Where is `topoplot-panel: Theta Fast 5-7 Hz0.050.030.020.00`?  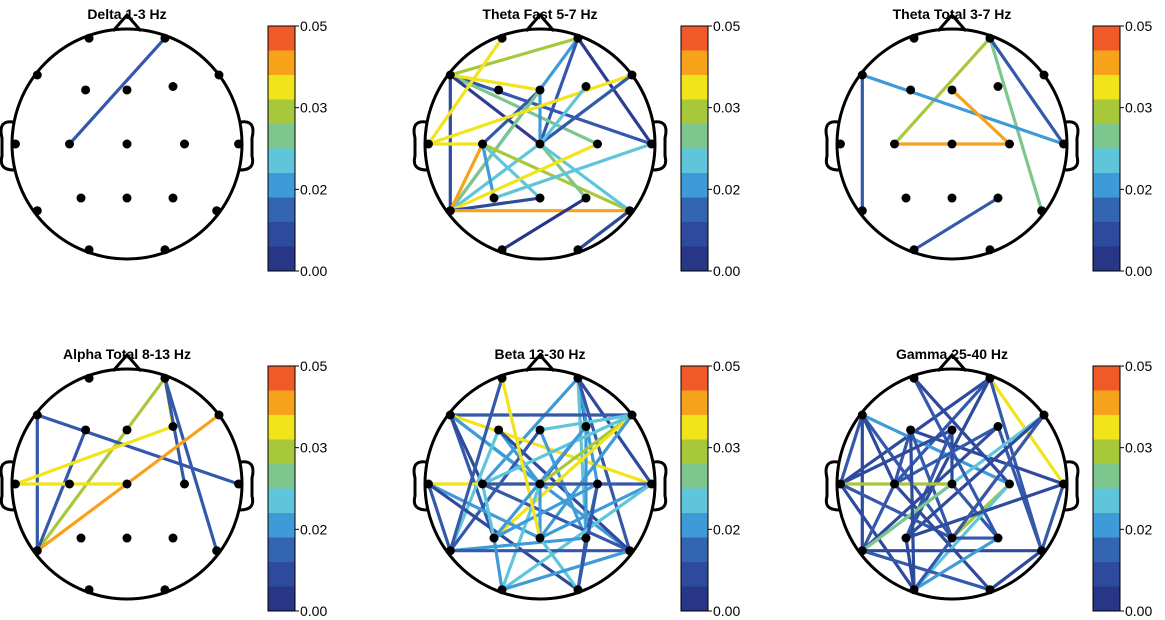 topoplot-panel: Theta Fast 5-7 Hz0.050.030.020.00 is located at coordinates (576, 142).